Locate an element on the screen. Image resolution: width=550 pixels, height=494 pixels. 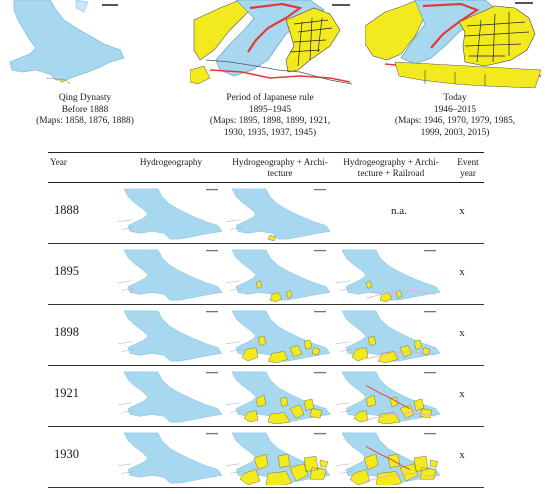
map-qing-dynasty is located at coordinates (67, 44).